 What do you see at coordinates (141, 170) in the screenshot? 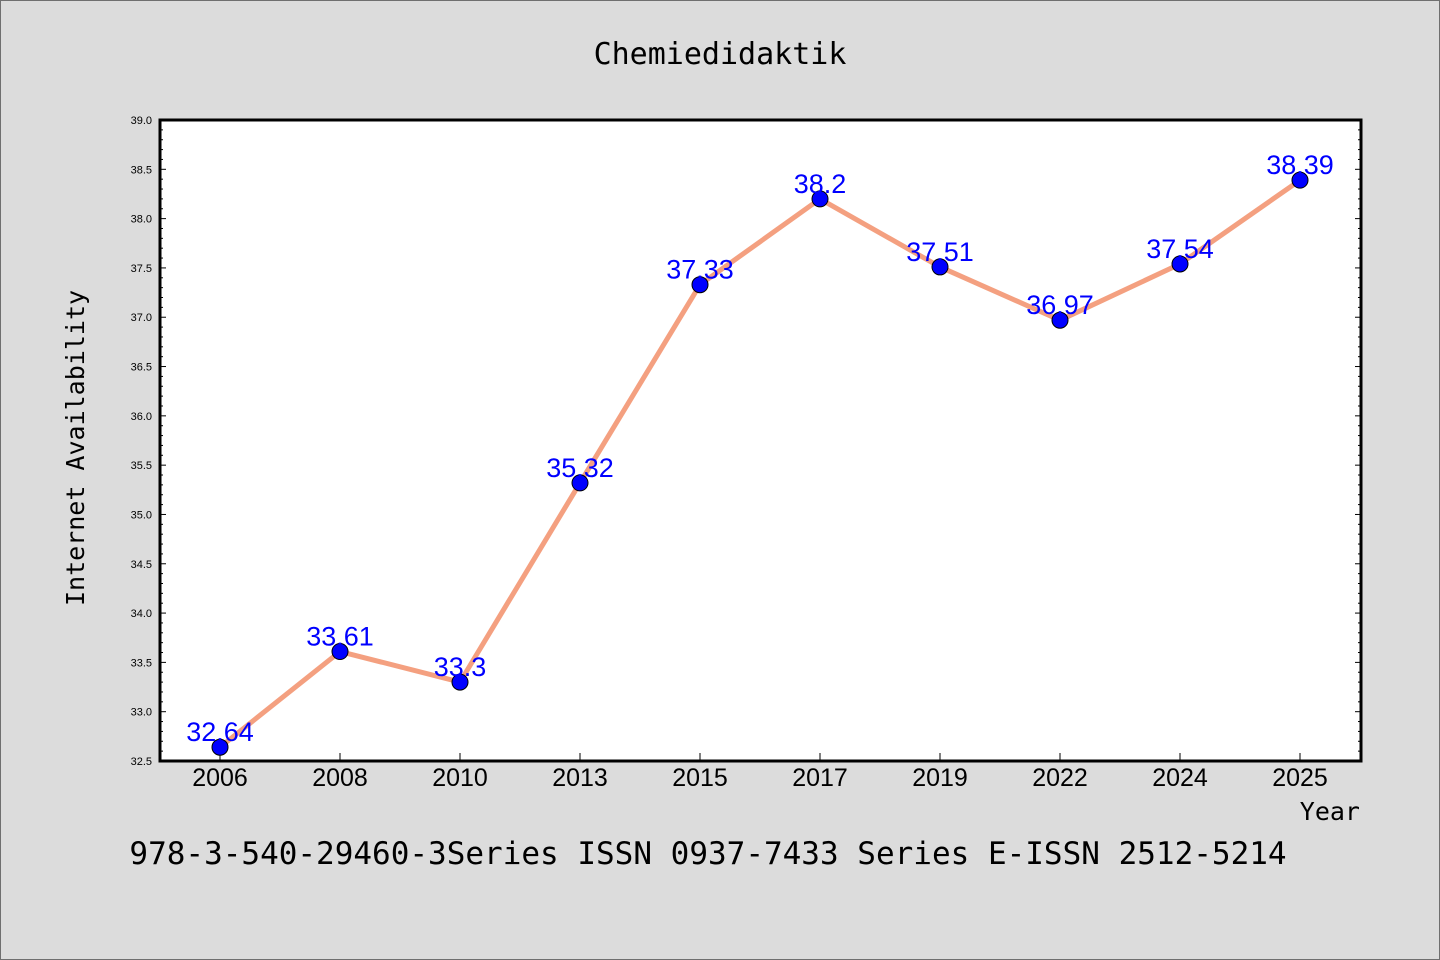
I see `y-tick-label: 38.5` at bounding box center [141, 170].